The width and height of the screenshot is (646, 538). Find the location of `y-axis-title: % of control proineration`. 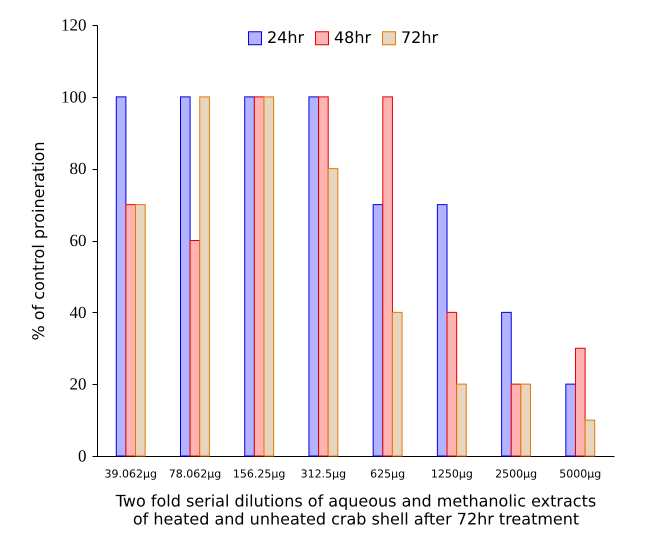

y-axis-title: % of control proineration is located at coordinates (38, 241).